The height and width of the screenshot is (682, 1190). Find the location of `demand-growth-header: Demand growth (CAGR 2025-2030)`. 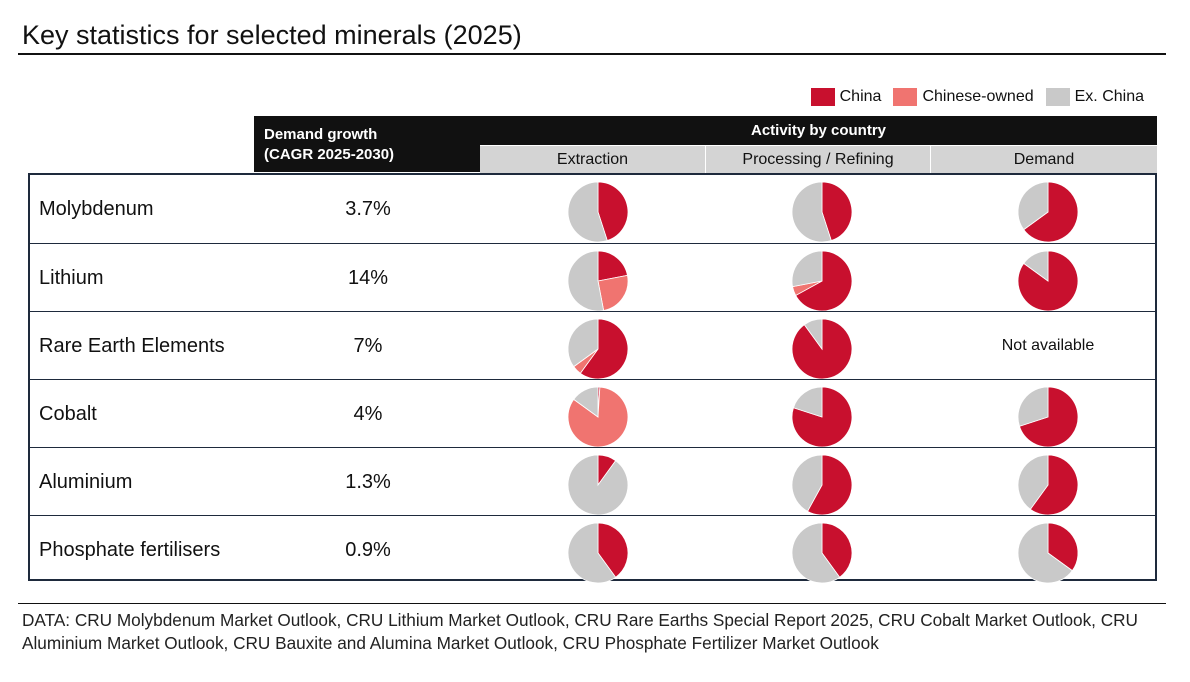

demand-growth-header: Demand growth (CAGR 2025-2030) is located at coordinates (367, 144).